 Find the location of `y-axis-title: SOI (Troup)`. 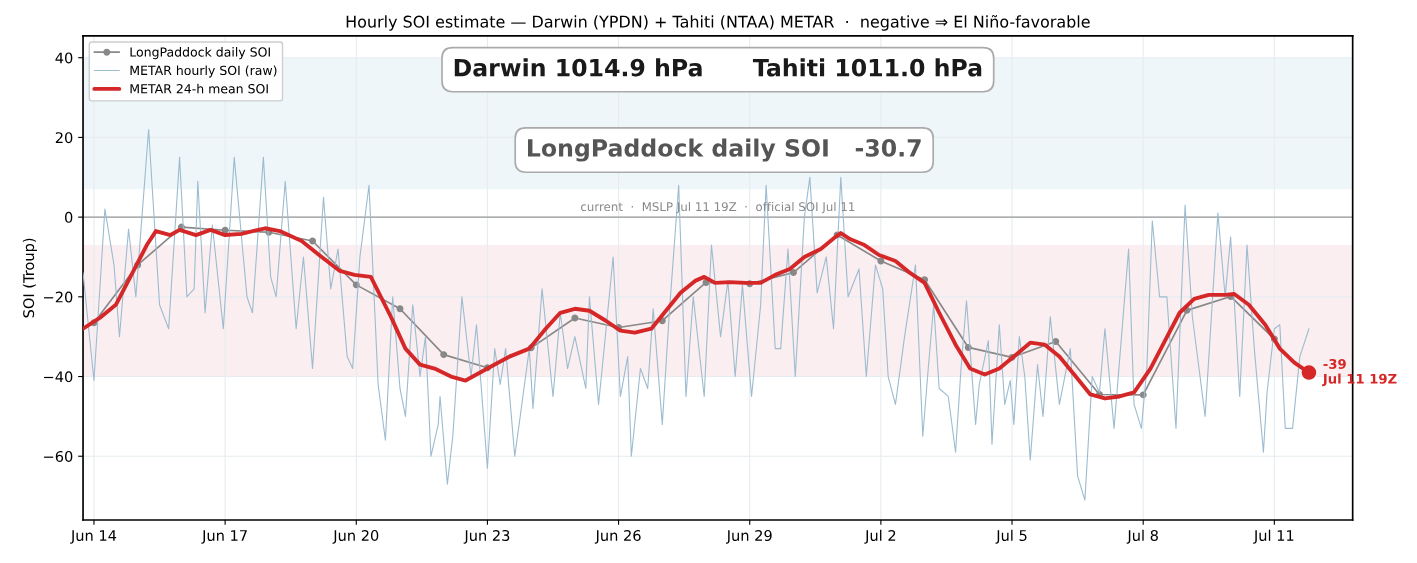

y-axis-title: SOI (Troup) is located at coordinates (29, 278).